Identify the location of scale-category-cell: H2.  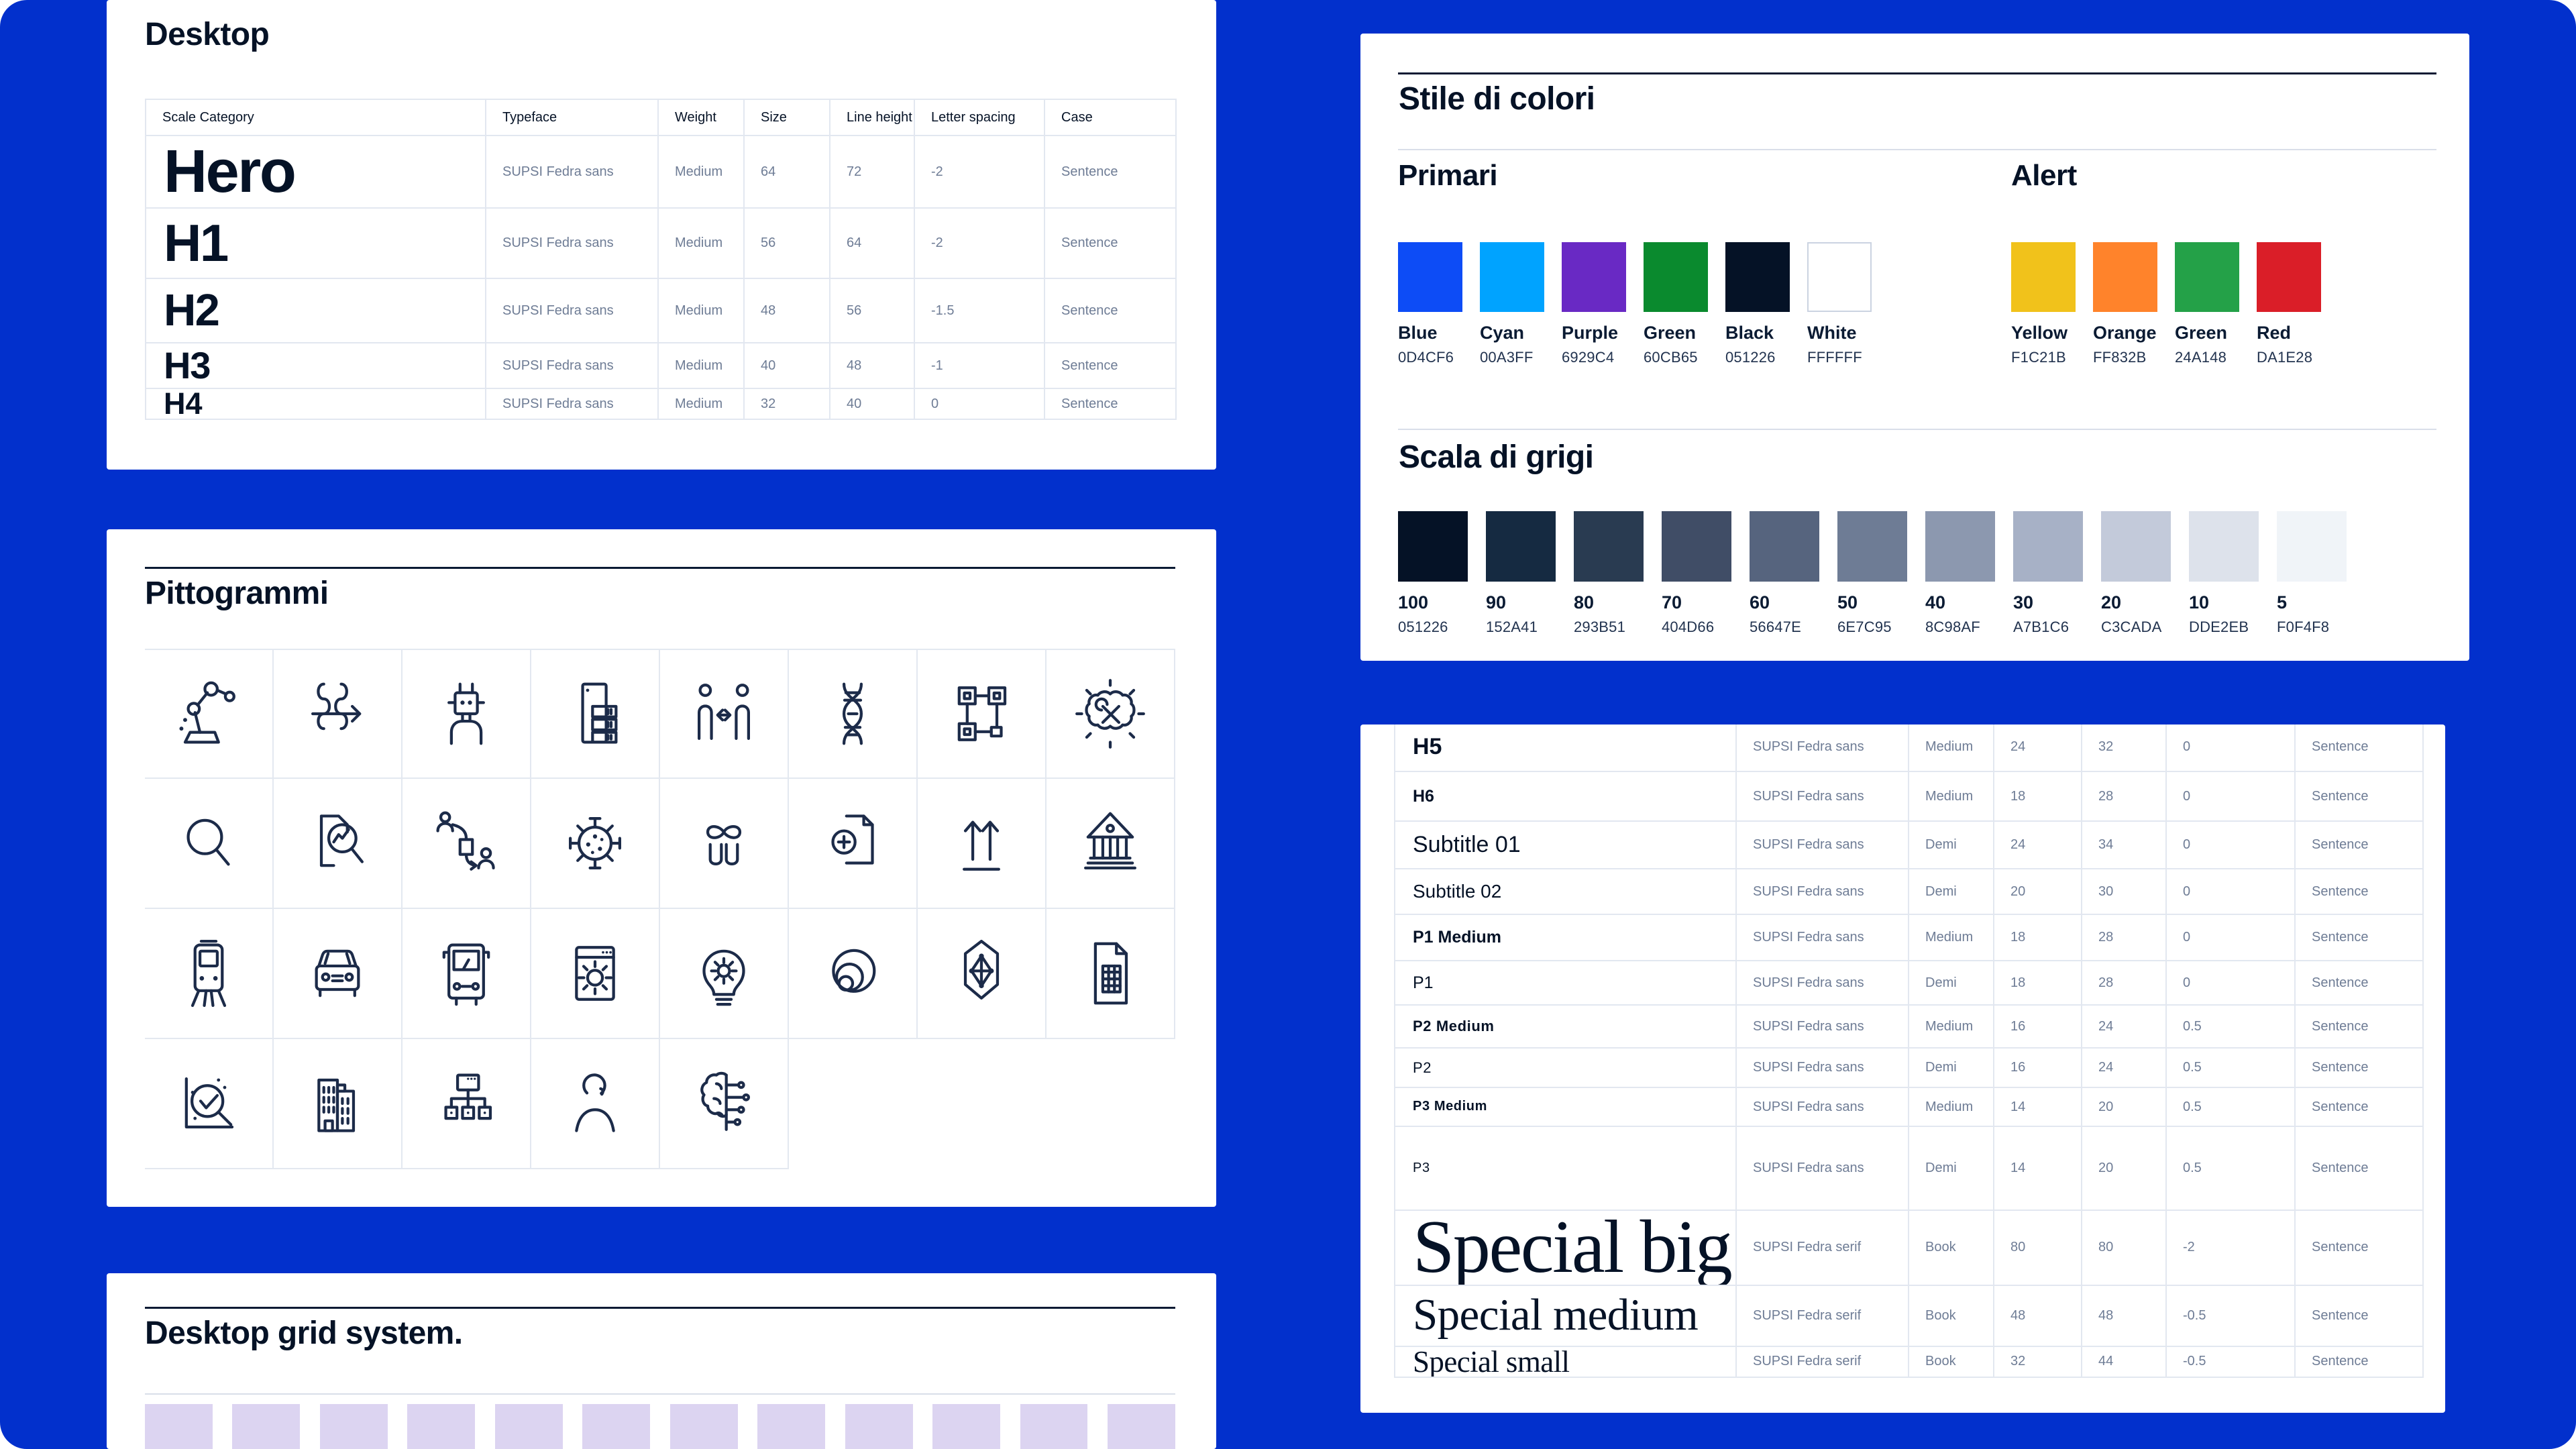
(315, 310).